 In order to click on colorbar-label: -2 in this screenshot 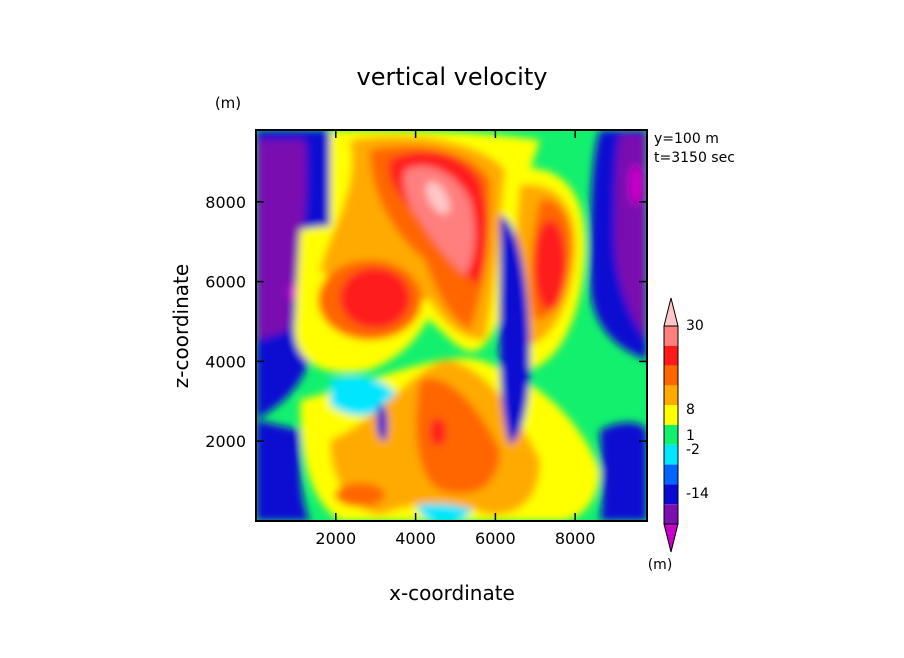, I will do `click(693, 450)`.